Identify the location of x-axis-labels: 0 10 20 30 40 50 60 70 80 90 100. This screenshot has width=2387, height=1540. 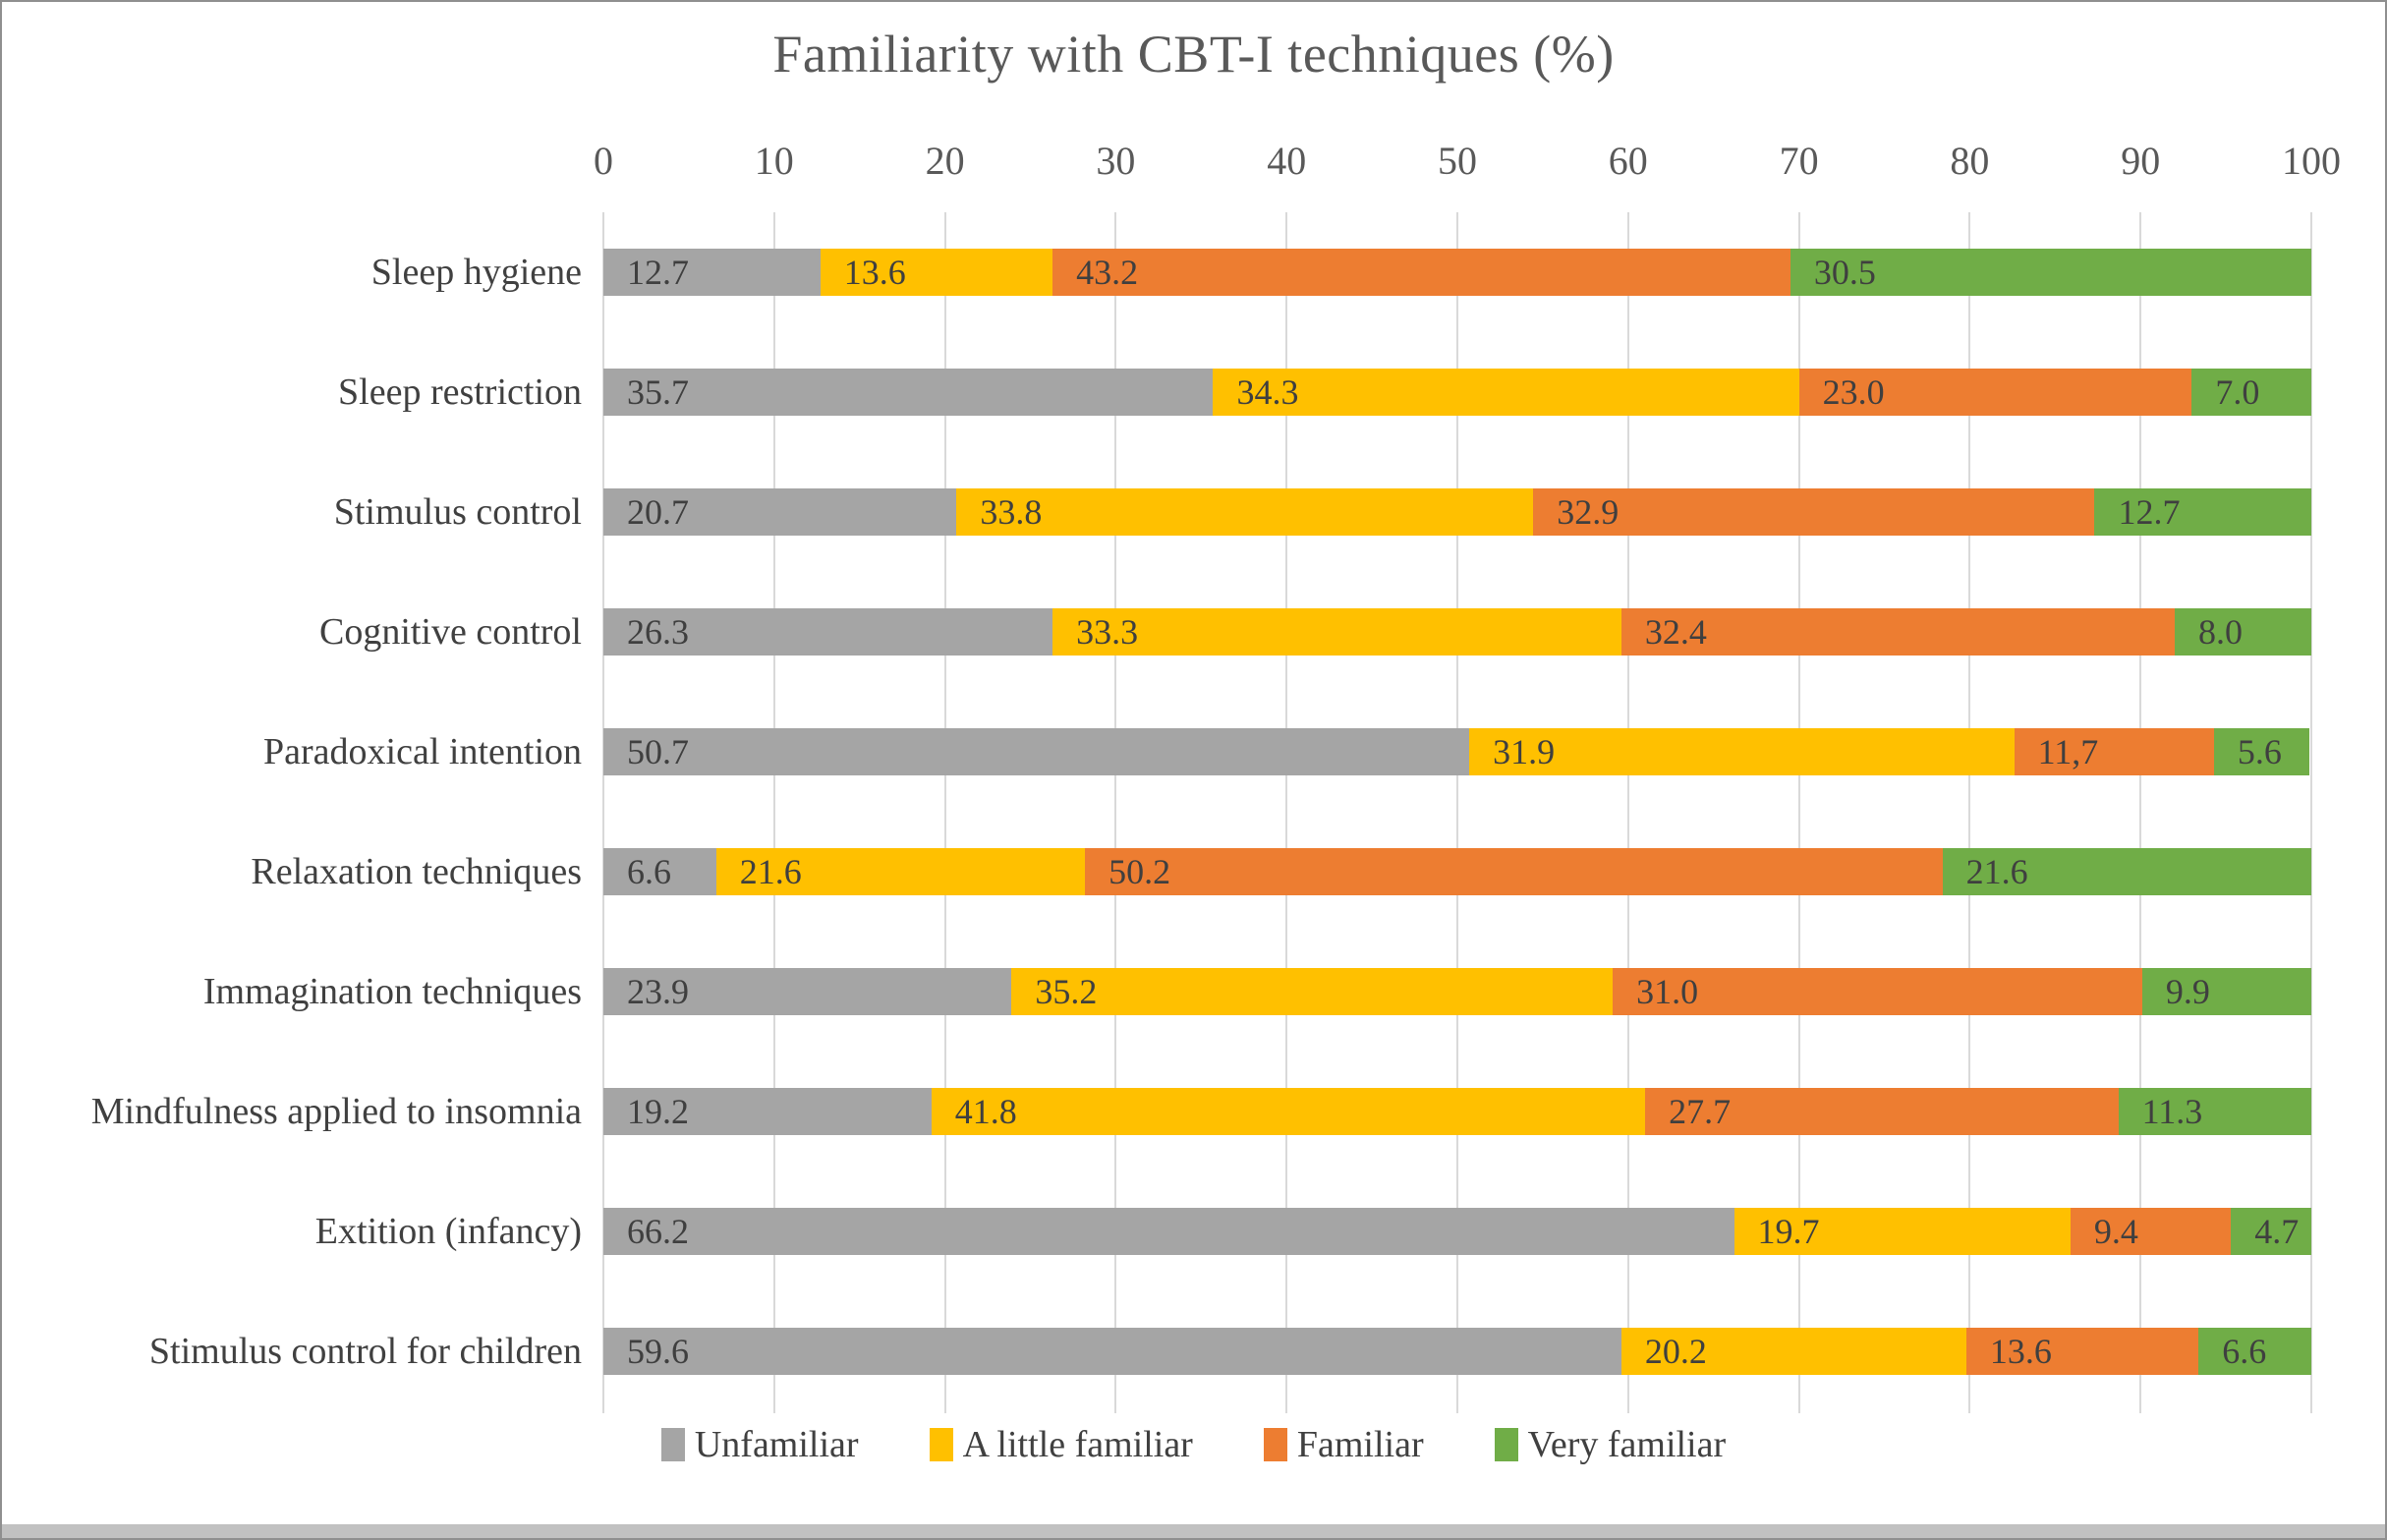
(1467, 162).